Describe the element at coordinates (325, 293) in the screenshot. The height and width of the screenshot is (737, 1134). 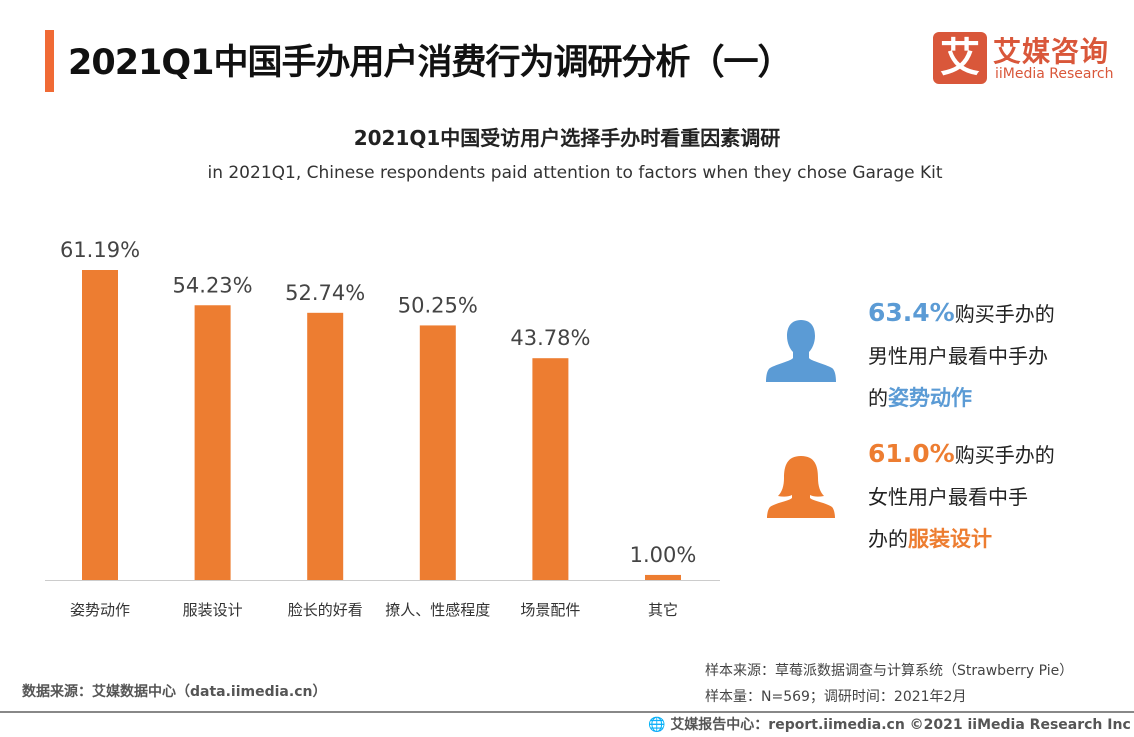
I see `data-label: 52.74%` at that location.